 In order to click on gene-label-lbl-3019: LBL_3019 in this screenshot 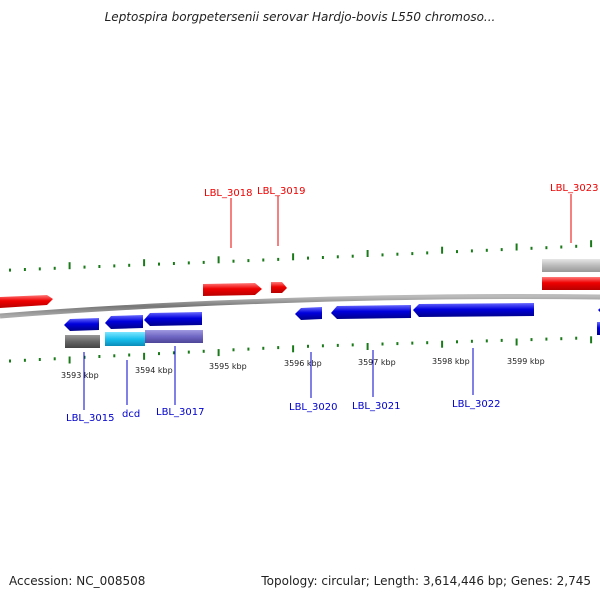, I will do `click(281, 191)`.